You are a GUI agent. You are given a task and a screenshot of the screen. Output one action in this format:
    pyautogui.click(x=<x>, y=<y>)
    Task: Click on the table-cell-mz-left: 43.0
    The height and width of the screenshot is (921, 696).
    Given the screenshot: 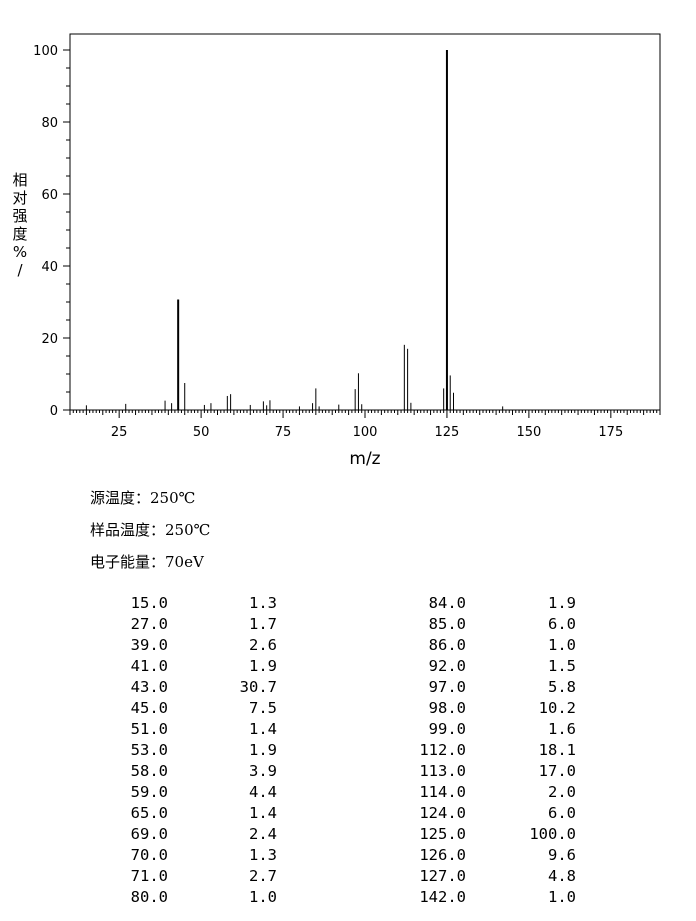 What is the action you would take?
    pyautogui.click(x=149, y=687)
    